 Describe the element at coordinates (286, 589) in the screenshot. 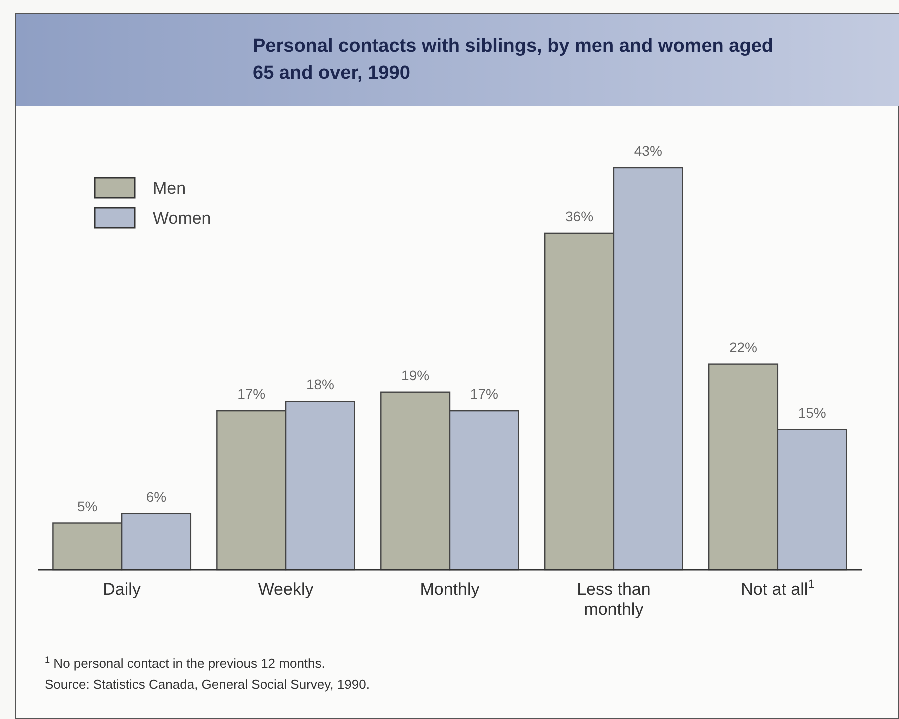

I see `x-tick-label: Weekly` at that location.